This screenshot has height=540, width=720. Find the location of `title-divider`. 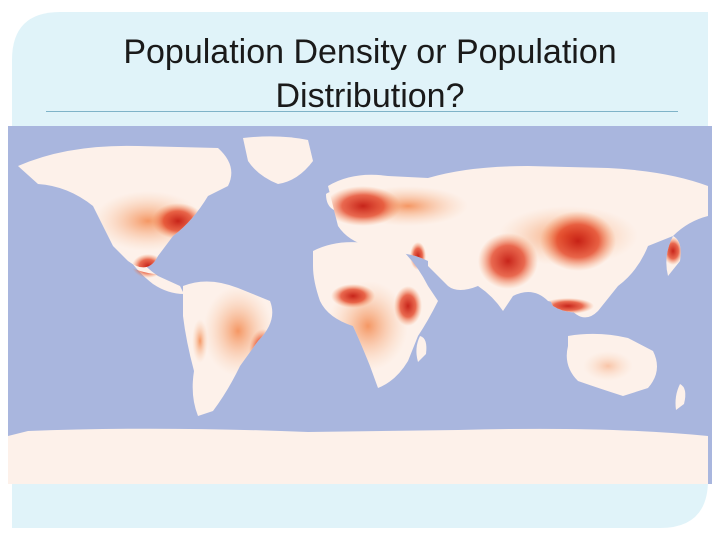

title-divider is located at coordinates (362, 111).